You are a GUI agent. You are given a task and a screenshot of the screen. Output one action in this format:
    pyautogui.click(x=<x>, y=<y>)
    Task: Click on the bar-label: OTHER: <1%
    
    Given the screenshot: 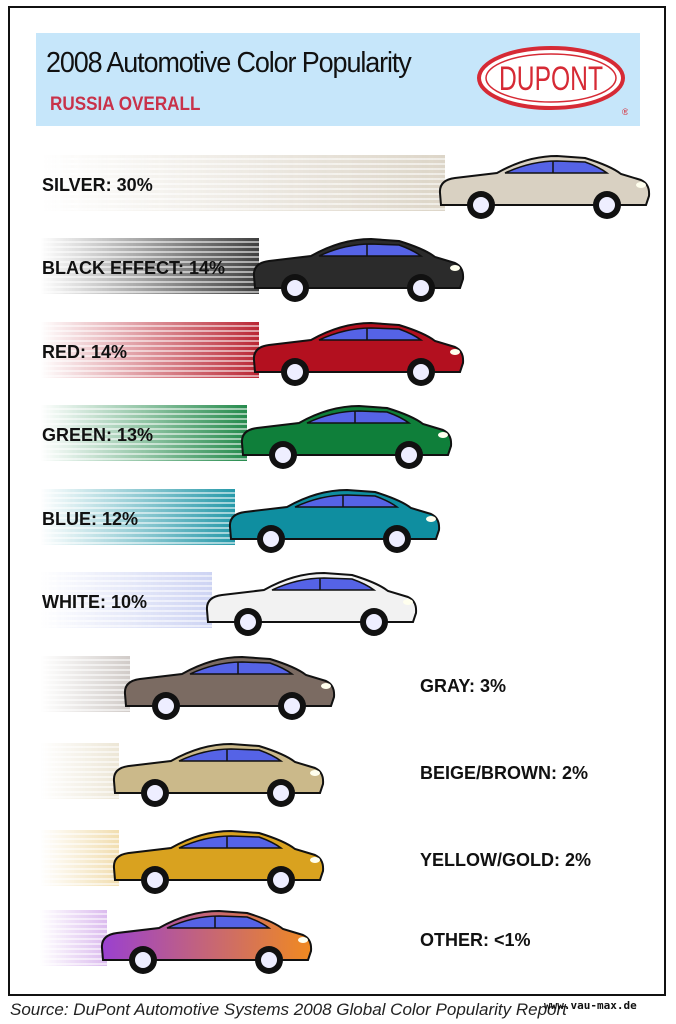 What is the action you would take?
    pyautogui.click(x=475, y=940)
    